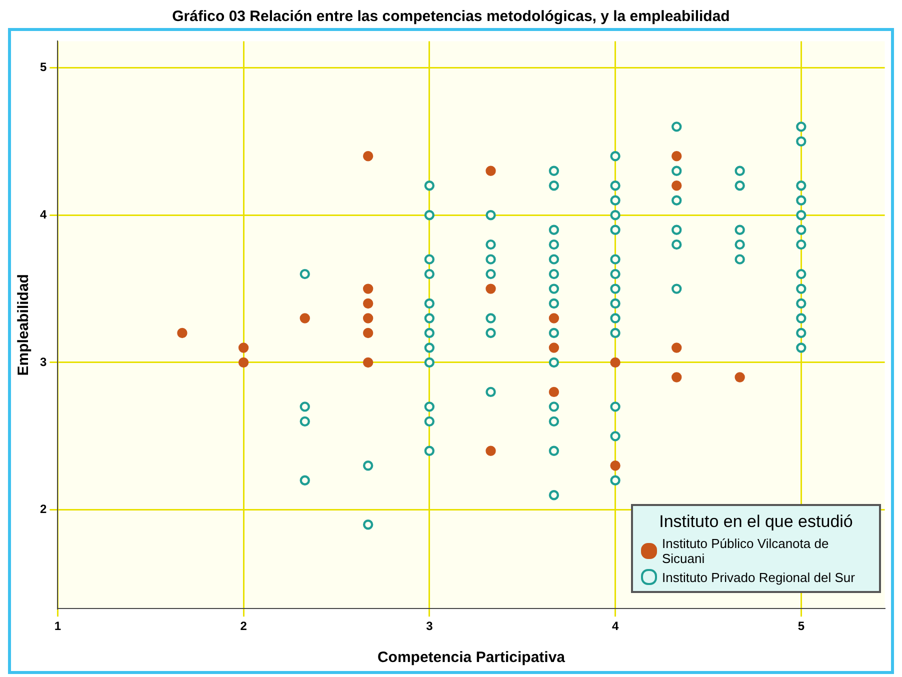  Describe the element at coordinates (43, 67) in the screenshot. I see `y-tick-label: 5` at that location.